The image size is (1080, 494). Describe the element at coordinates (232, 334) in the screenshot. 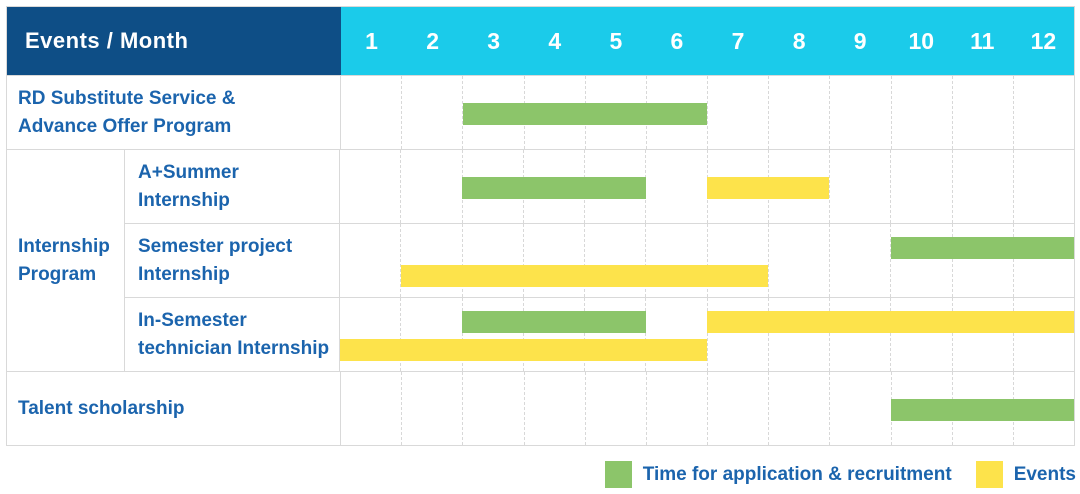

I see `row-label: In-Semester technician Internship` at that location.